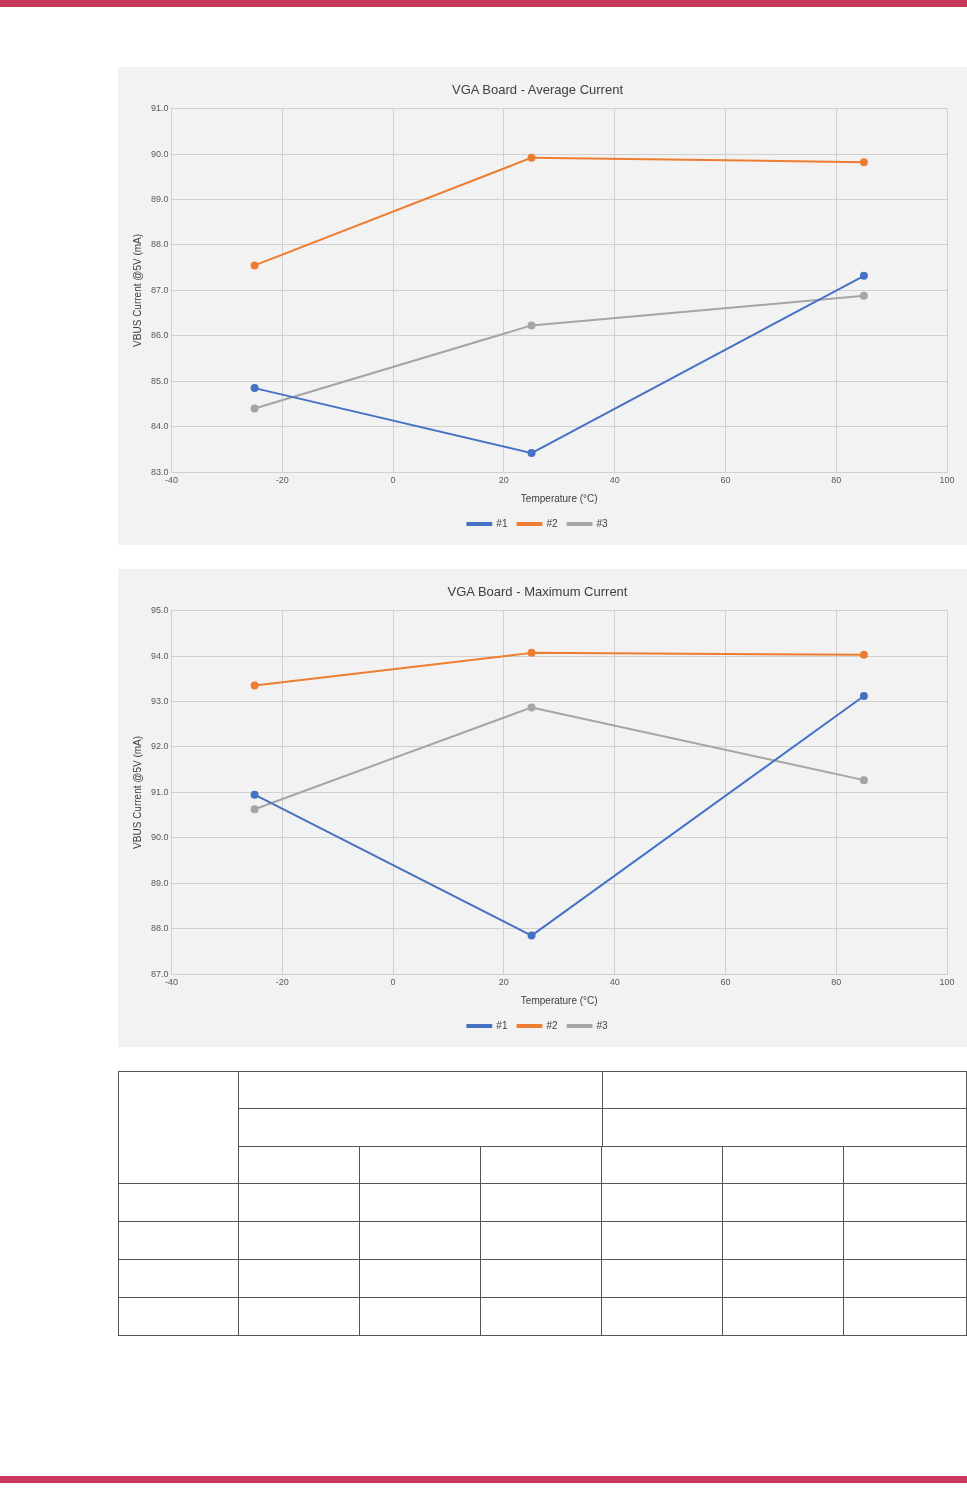 Image resolution: width=967 pixels, height=1500 pixels. Describe the element at coordinates (537, 592) in the screenshot. I see `chart-title: VGA Board - Maximum Current` at that location.